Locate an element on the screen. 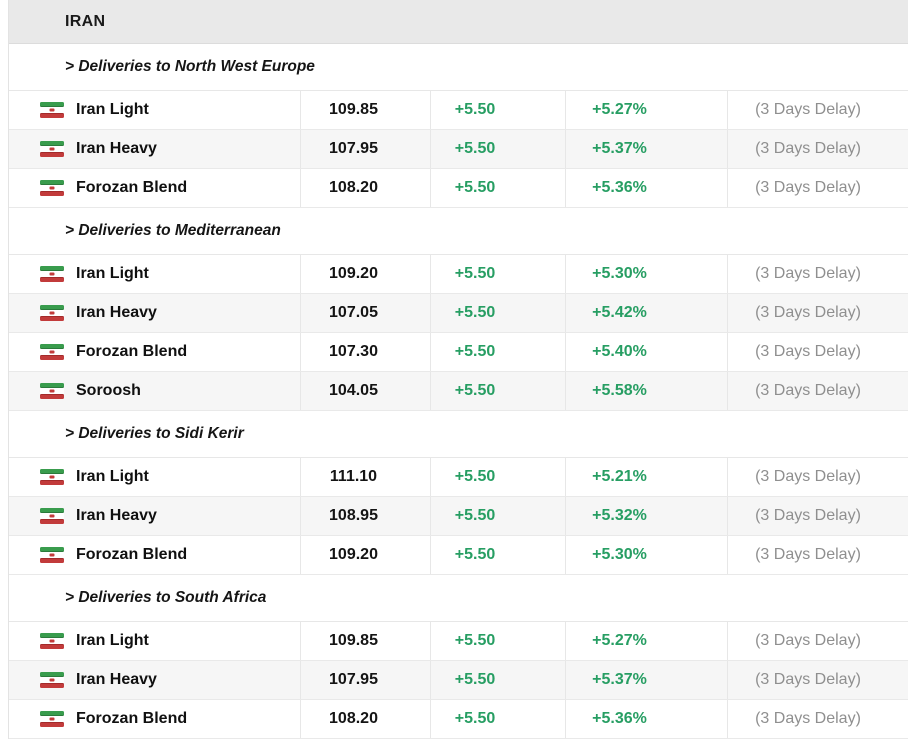 The width and height of the screenshot is (908, 739). percent-change-value: +5.40% is located at coordinates (646, 352).